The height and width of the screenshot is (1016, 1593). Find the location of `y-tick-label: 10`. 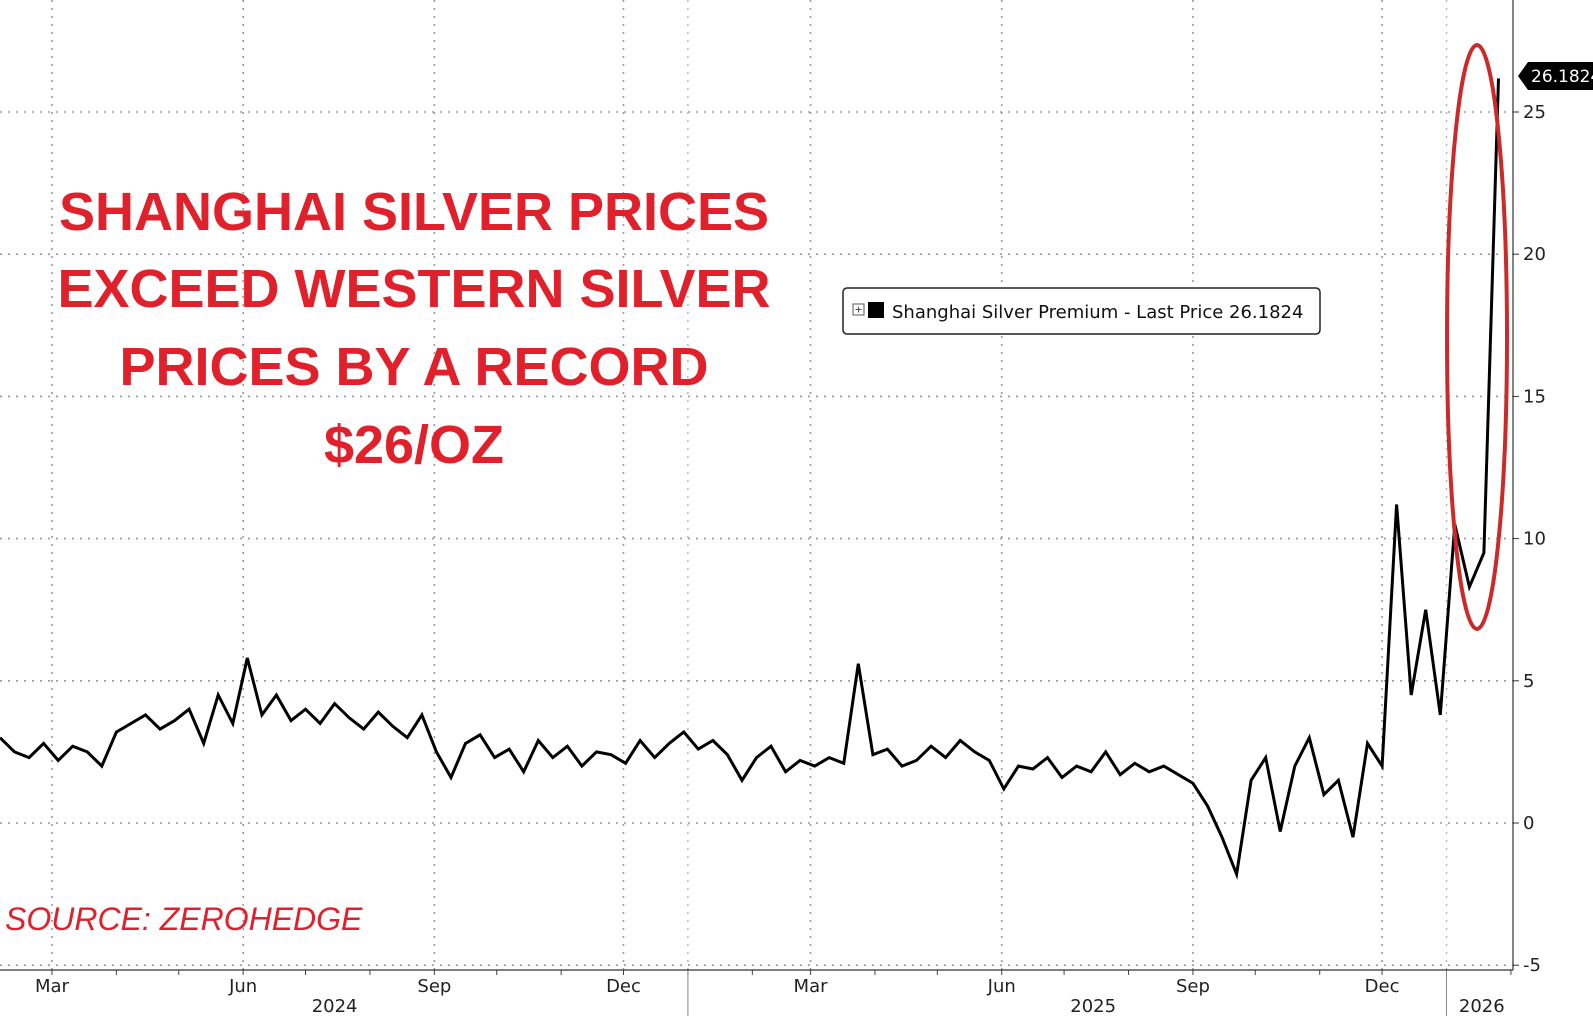

y-tick-label: 10 is located at coordinates (1534, 539).